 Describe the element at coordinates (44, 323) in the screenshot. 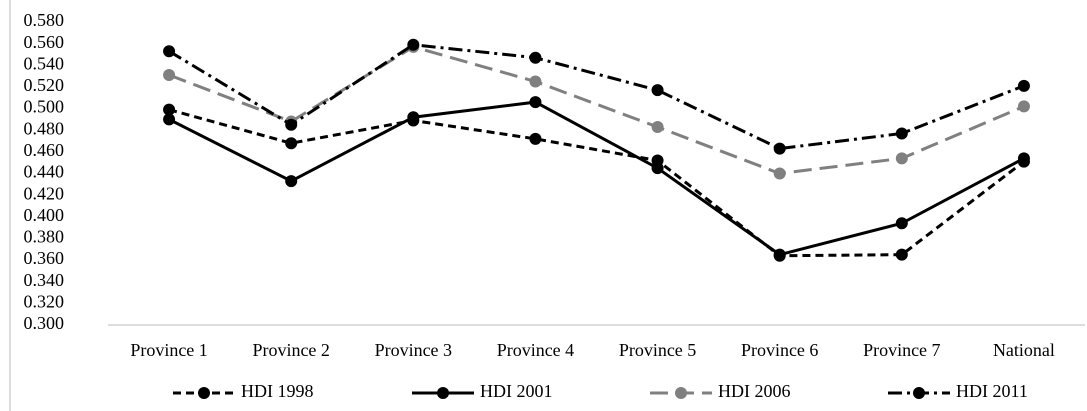

I see `y-tick-label: 0.300` at that location.